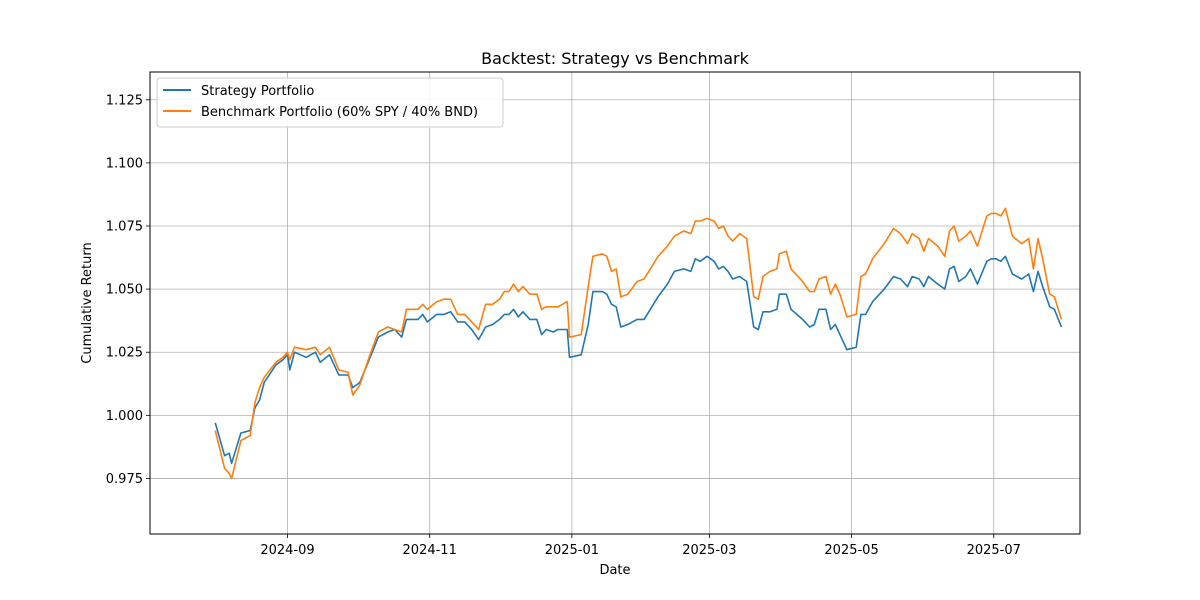 The height and width of the screenshot is (600, 1200). I want to click on y-tick-label: 0.975, so click(124, 479).